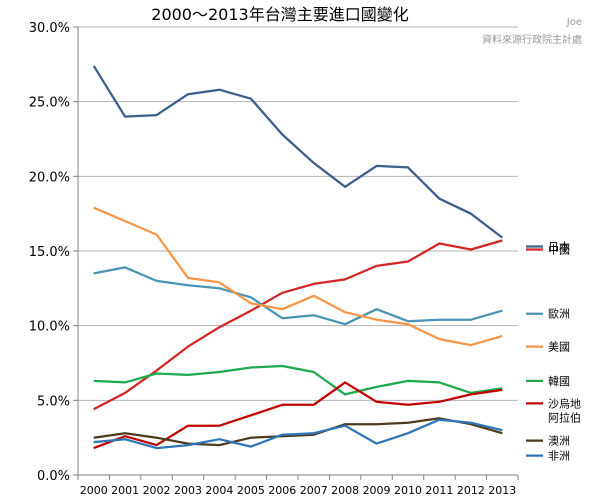  I want to click on legend-label: 日本, so click(559, 247).